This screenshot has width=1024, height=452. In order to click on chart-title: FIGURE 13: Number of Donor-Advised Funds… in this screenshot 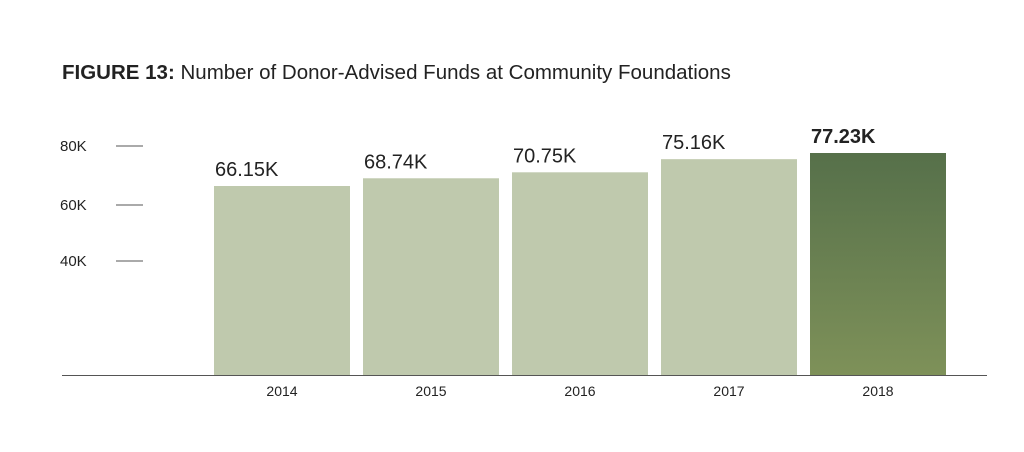, I will do `click(396, 73)`.